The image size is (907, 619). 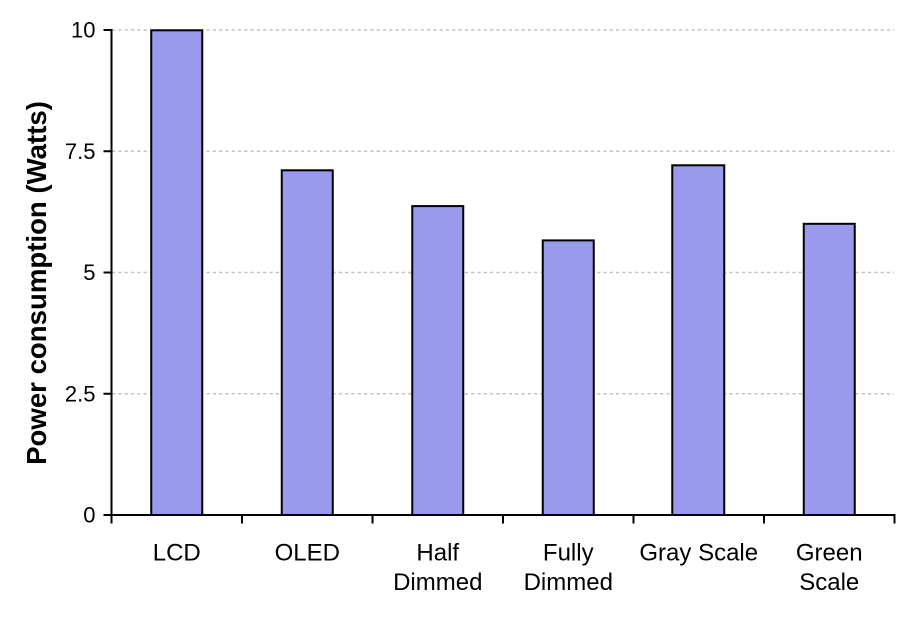 What do you see at coordinates (89, 272) in the screenshot?
I see `svg-text: 5` at bounding box center [89, 272].